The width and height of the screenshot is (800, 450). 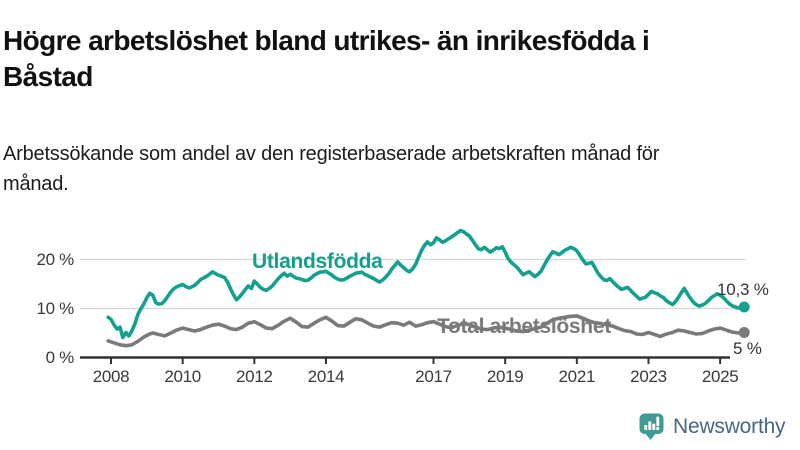 What do you see at coordinates (729, 426) in the screenshot?
I see `newsworthy-logo-text: Newsworthy` at bounding box center [729, 426].